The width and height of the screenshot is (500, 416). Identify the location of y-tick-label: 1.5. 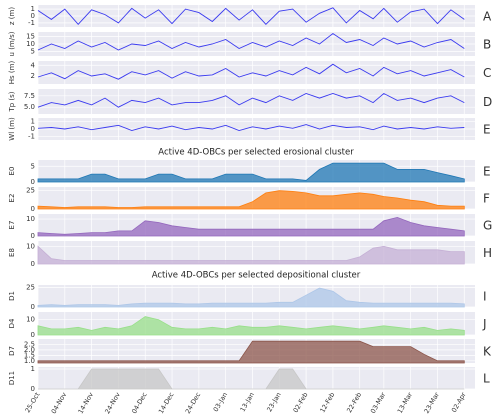
(29, 355).